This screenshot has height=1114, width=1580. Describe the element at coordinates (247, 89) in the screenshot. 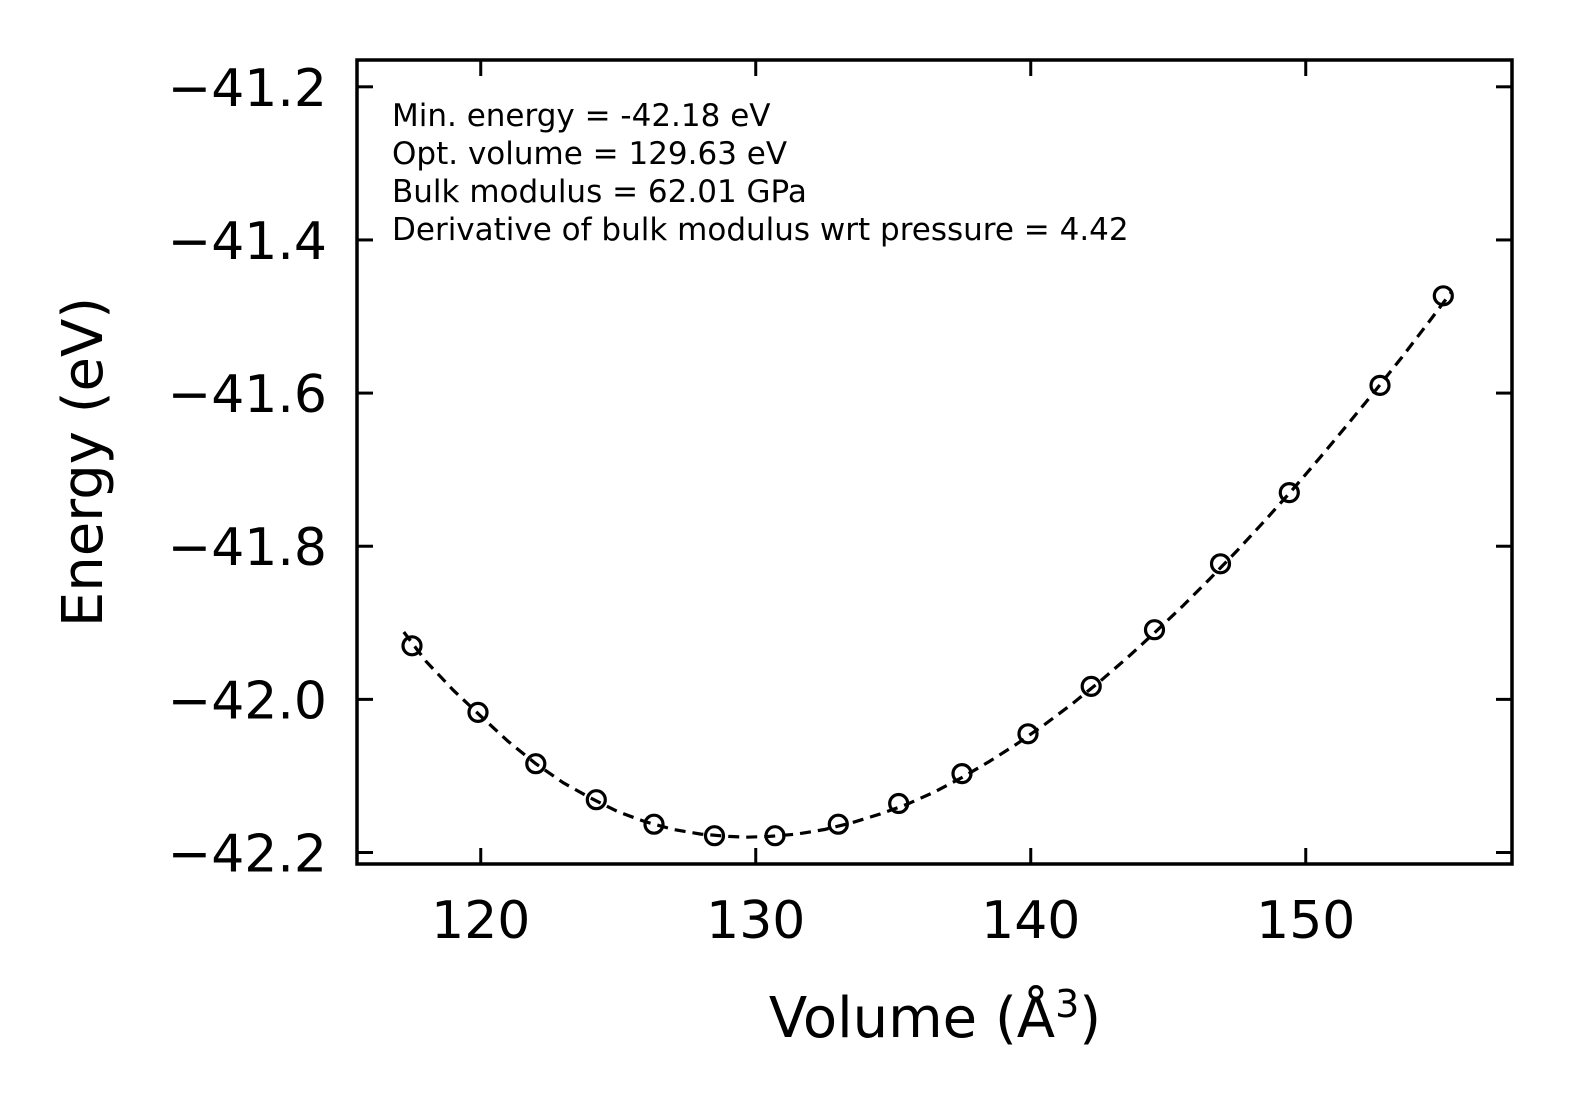

I see `y-tick-label: −41.2` at that location.